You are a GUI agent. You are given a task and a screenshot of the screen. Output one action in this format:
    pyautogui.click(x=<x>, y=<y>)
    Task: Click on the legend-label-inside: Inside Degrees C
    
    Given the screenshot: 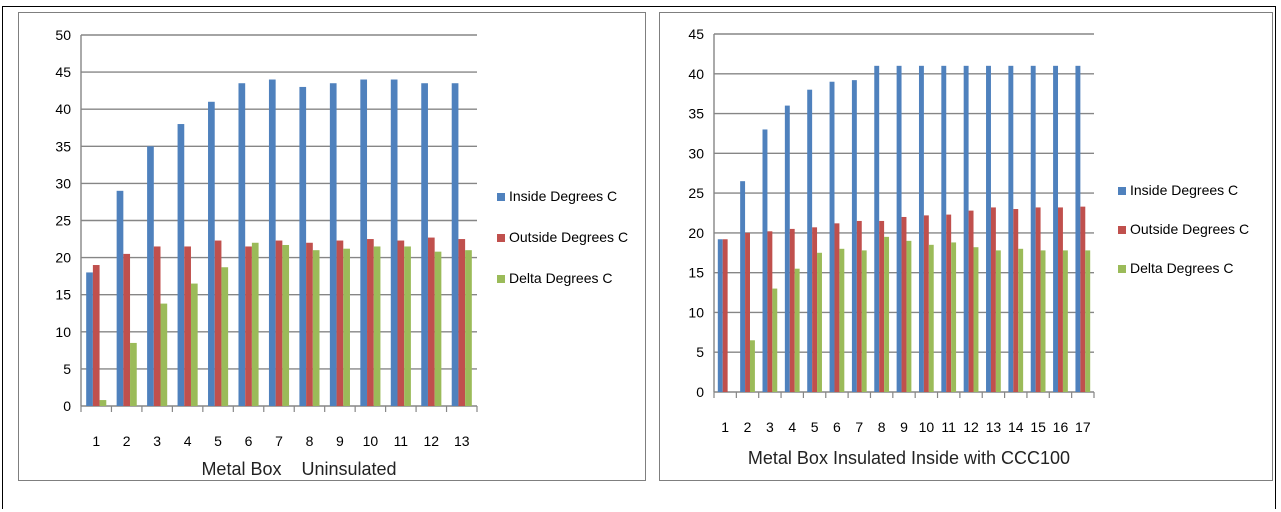 What is the action you would take?
    pyautogui.click(x=563, y=196)
    